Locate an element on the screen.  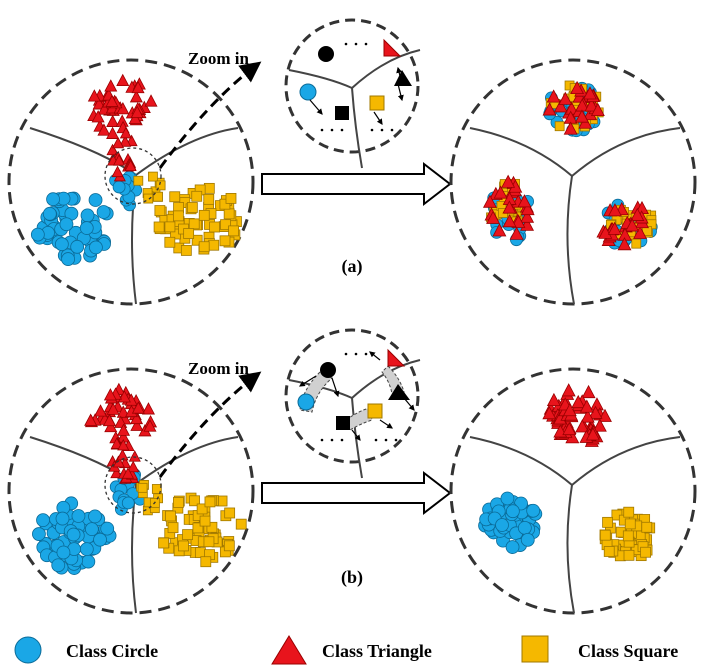
legend-square-icon is located at coordinates (535, 649).